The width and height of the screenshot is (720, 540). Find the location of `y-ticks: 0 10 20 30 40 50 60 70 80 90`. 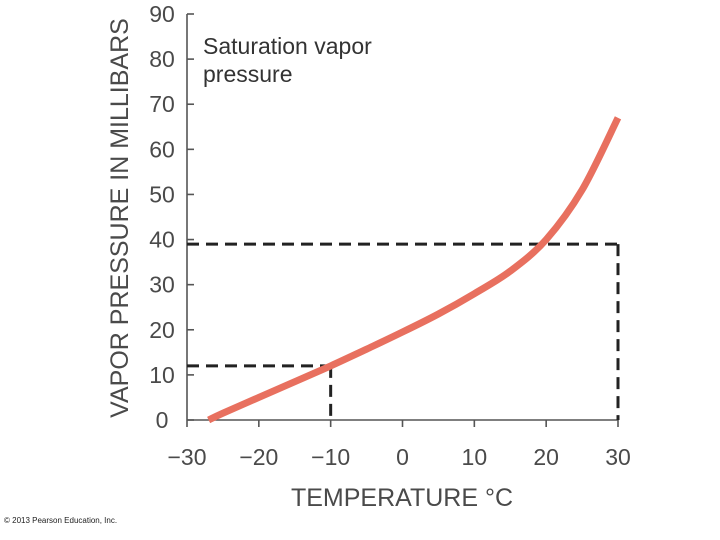

y-ticks: 0 10 20 30 40 50 60 70 80 90 is located at coordinates (171, 217).